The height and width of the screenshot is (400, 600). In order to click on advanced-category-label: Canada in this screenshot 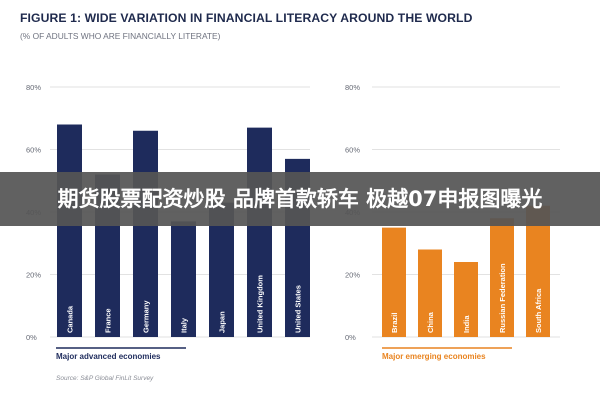, I will do `click(70, 319)`.